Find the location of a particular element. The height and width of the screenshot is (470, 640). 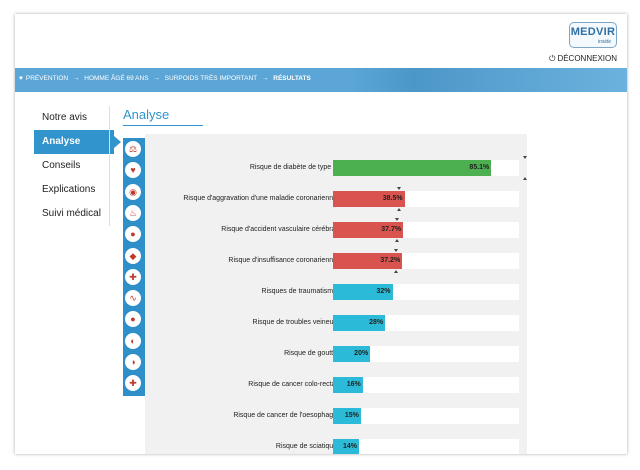

burger-icon: ● is located at coordinates (133, 234).